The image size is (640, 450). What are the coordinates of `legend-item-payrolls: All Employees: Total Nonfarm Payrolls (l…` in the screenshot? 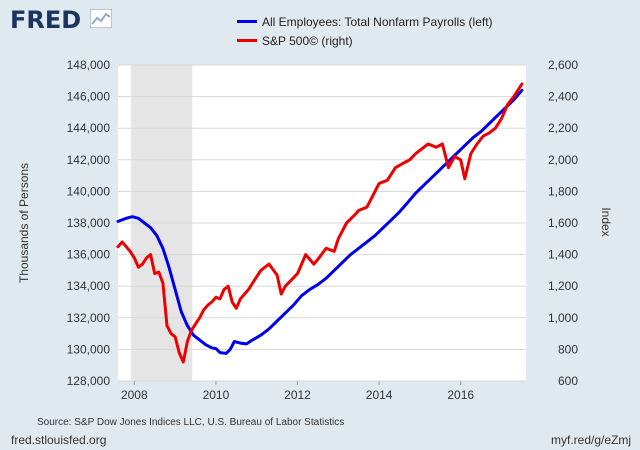 It's located at (365, 21).